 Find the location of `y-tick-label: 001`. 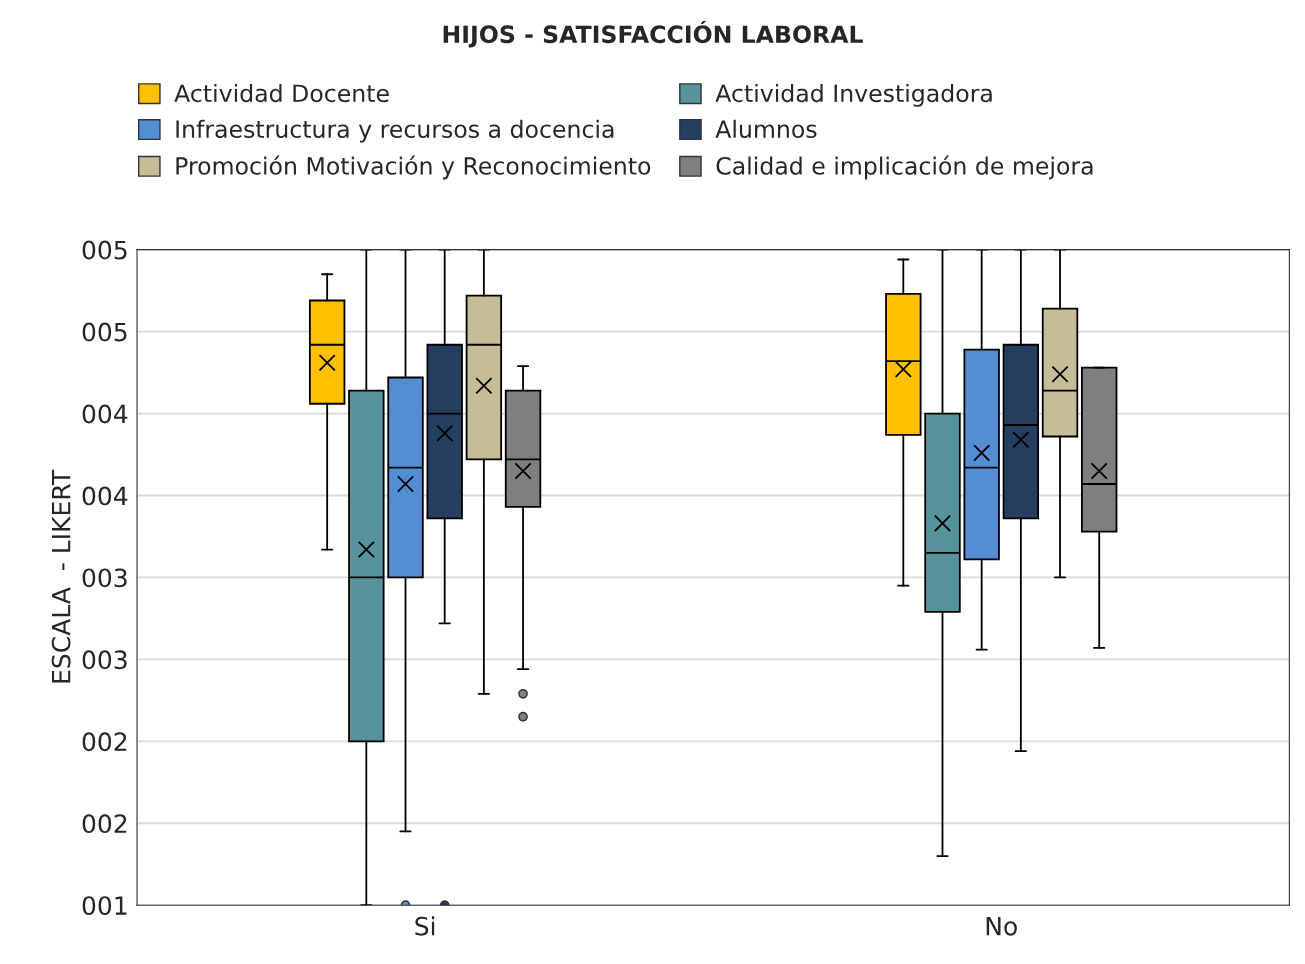

y-tick-label: 001 is located at coordinates (104, 906).